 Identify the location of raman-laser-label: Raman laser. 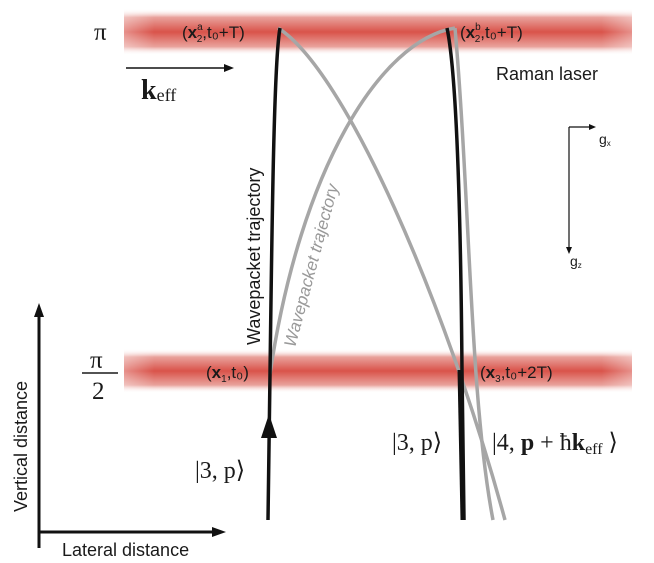
(547, 74).